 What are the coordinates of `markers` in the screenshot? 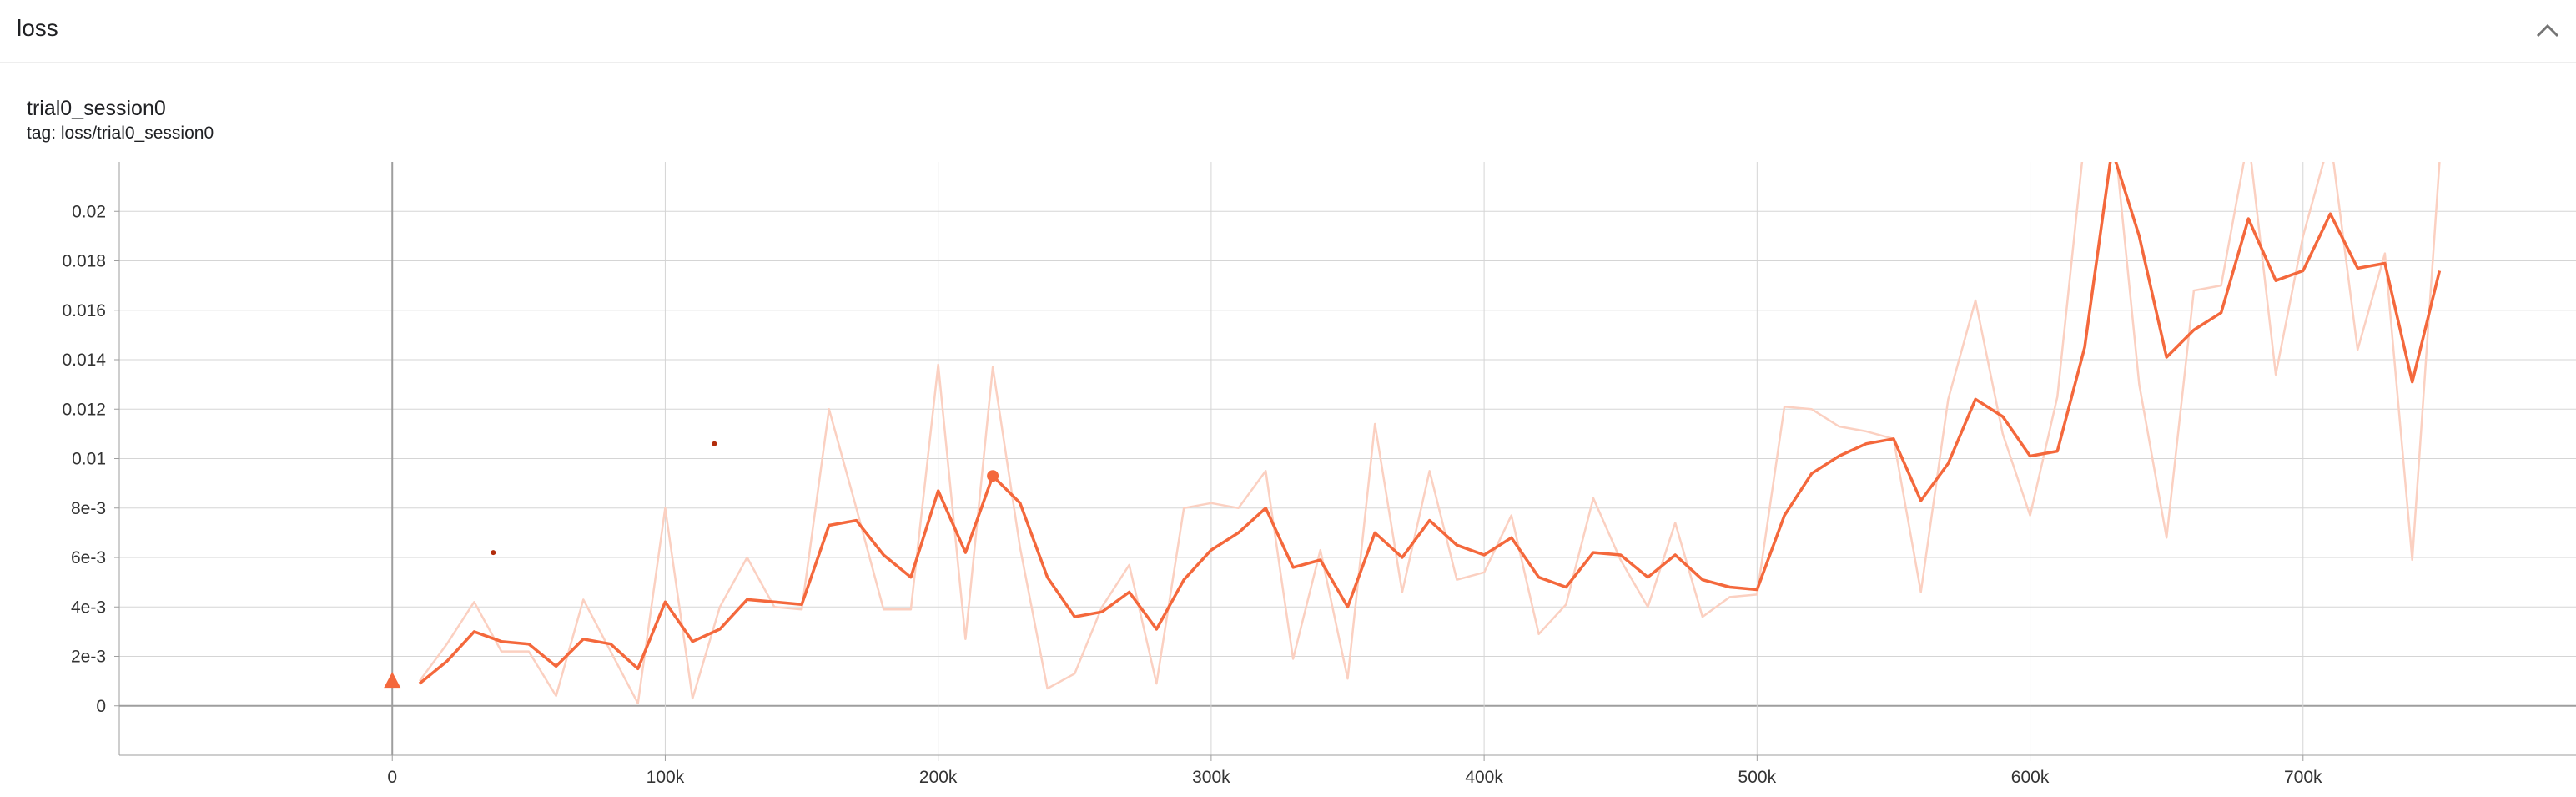 It's located at (691, 565).